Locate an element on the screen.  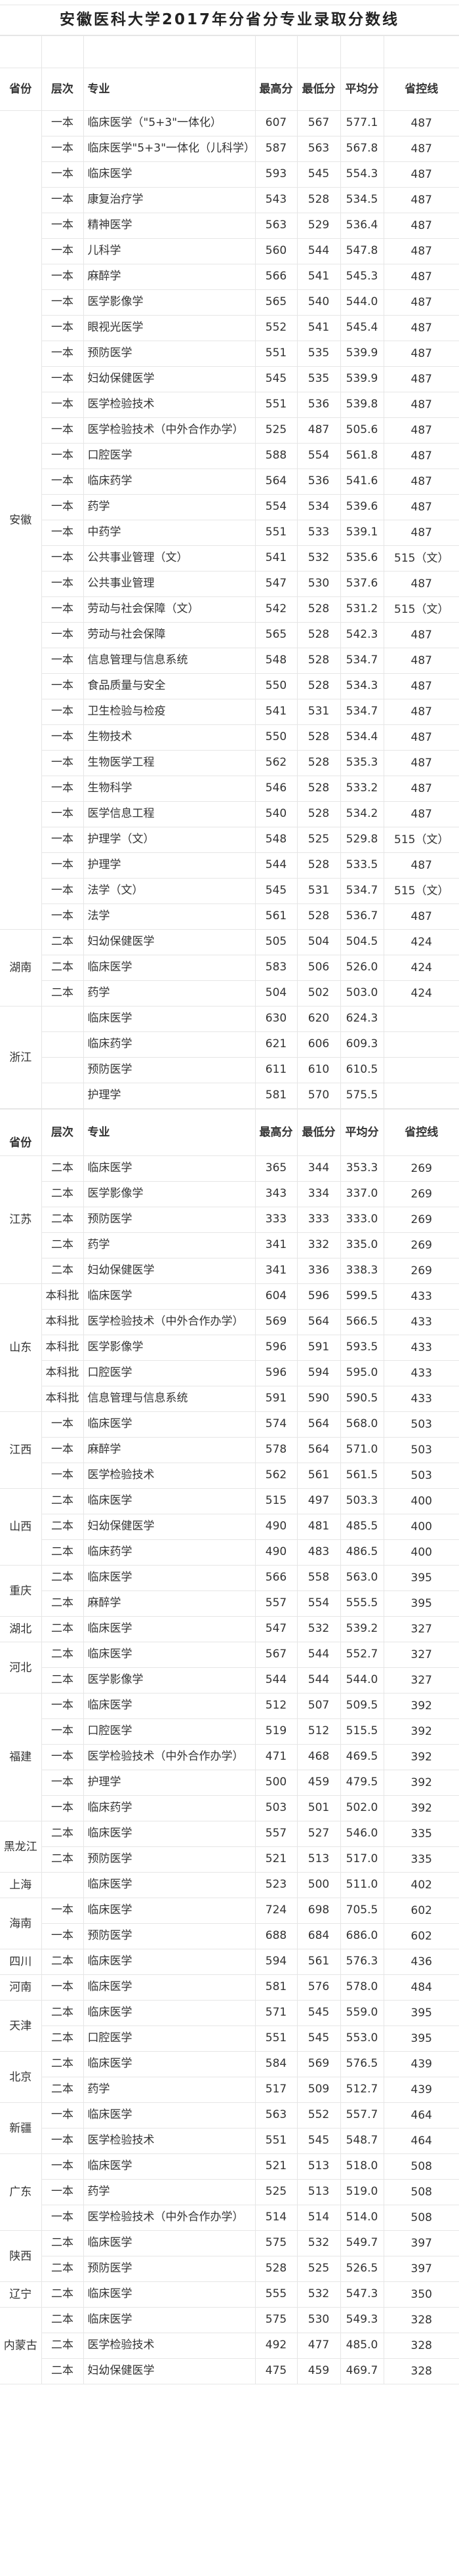
avg-score-cell: 509.5 is located at coordinates (362, 1706).